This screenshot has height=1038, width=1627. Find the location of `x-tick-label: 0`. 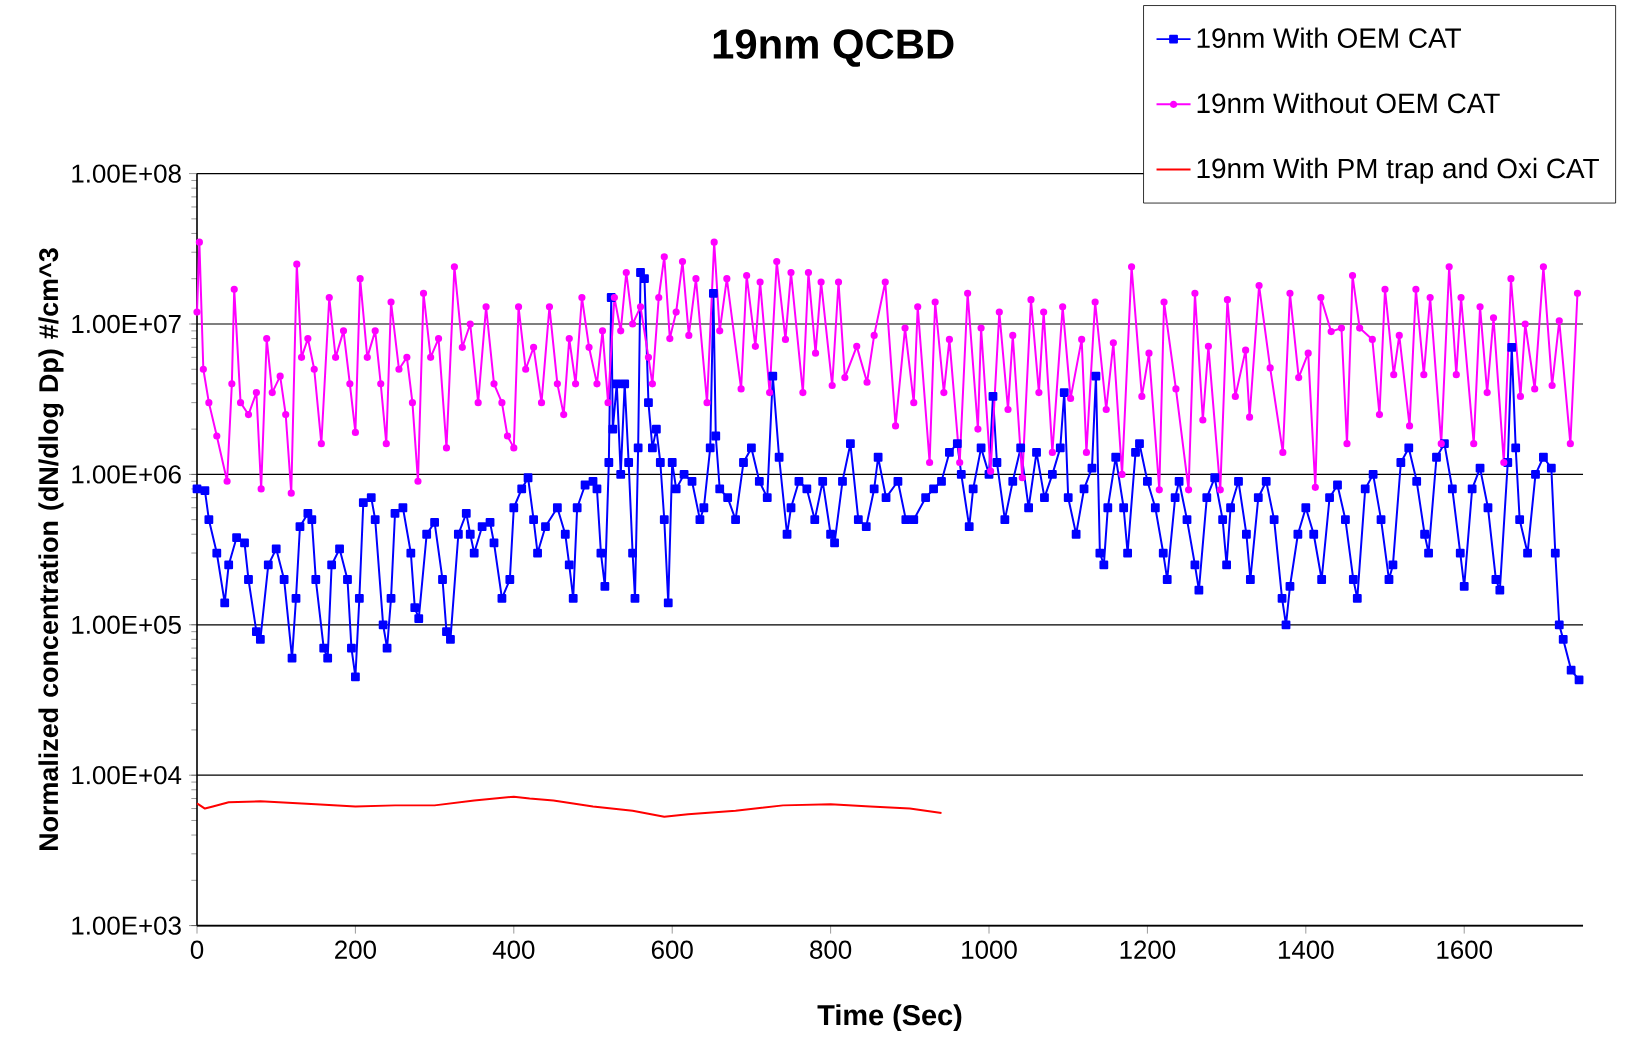

x-tick-label: 0 is located at coordinates (197, 949).